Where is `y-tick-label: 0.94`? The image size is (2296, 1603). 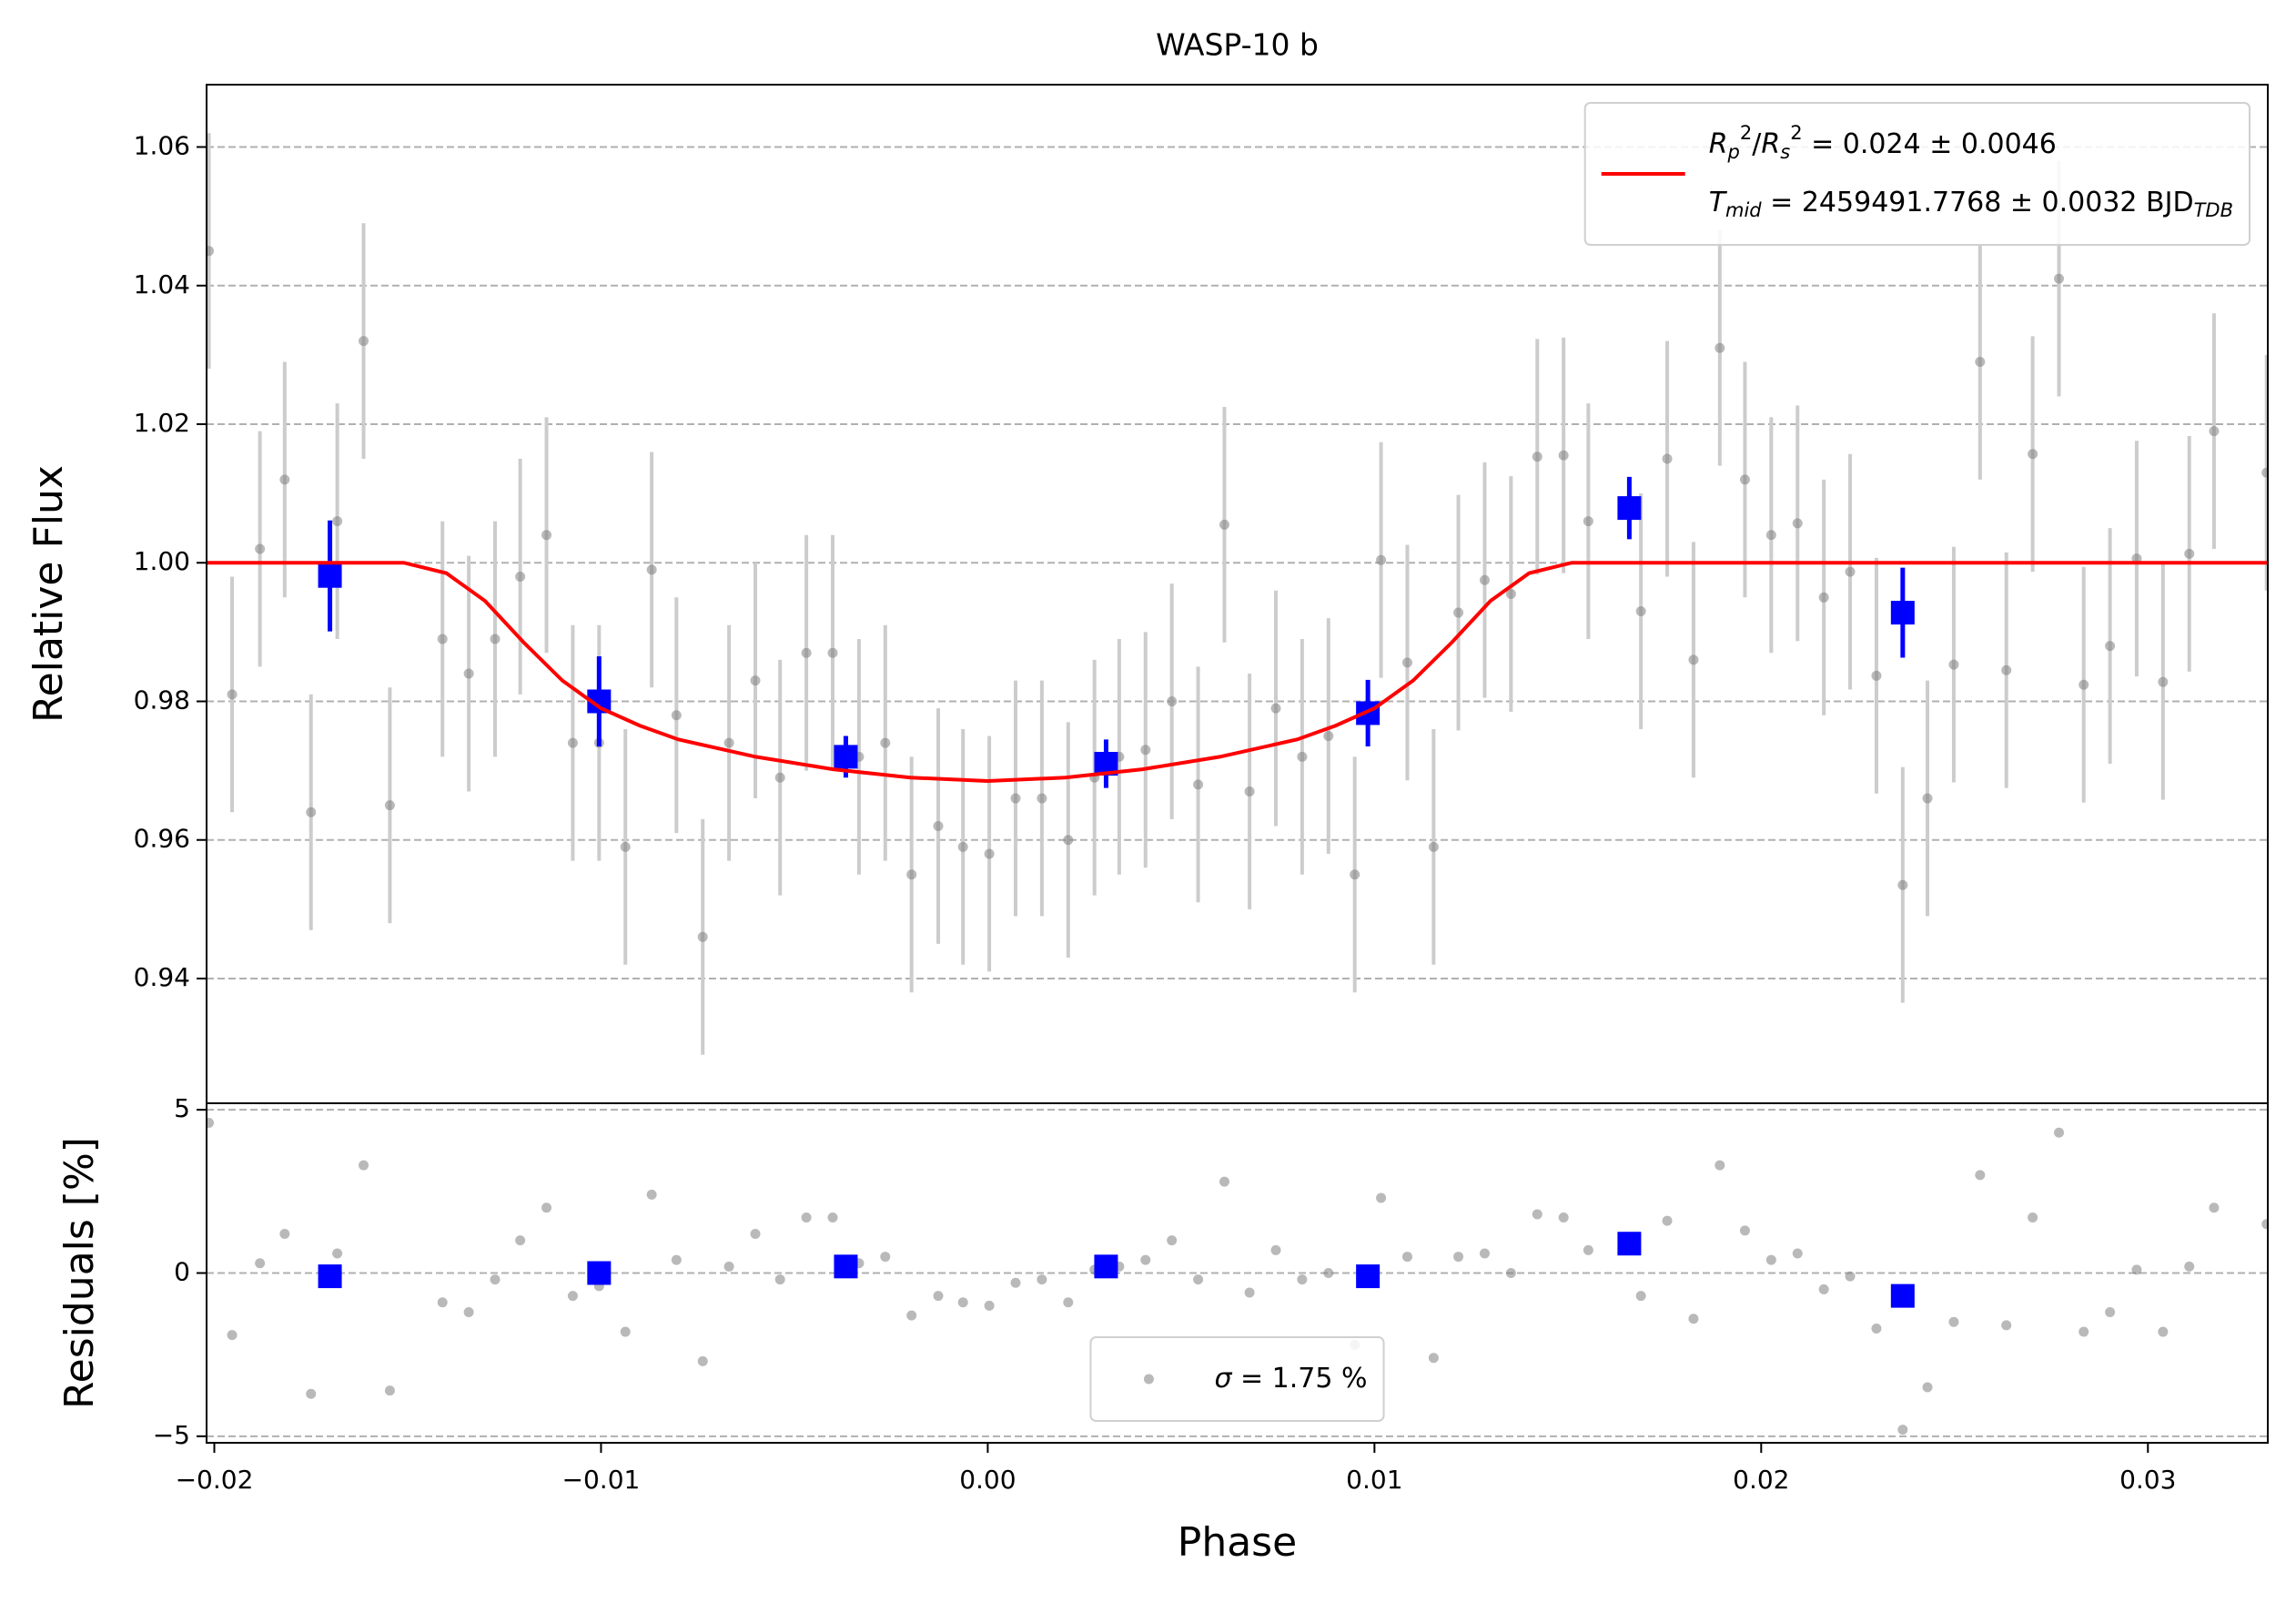
y-tick-label: 0.94 is located at coordinates (162, 977).